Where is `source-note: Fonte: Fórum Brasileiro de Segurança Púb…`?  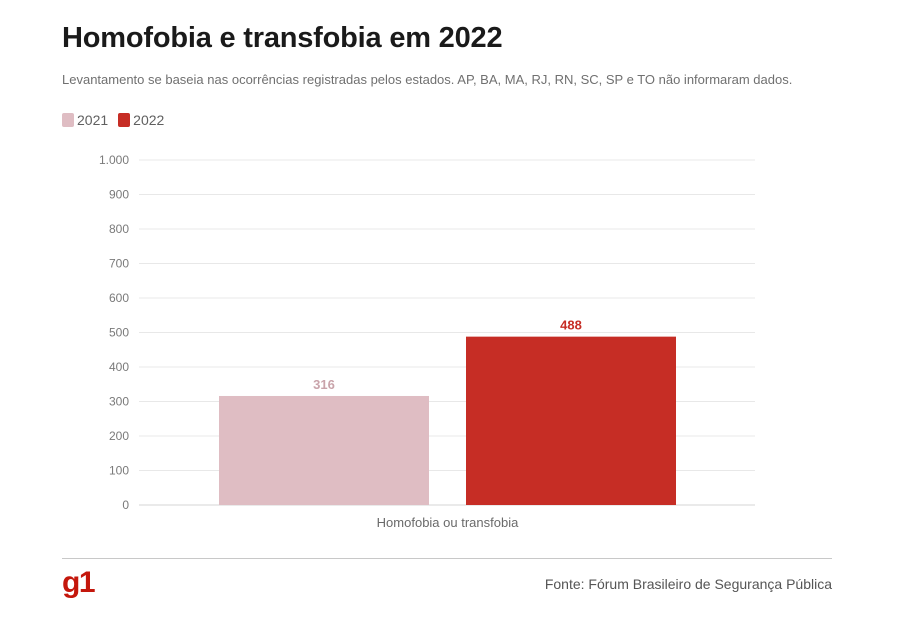 source-note: Fonte: Fórum Brasileiro de Segurança Púb… is located at coordinates (688, 584).